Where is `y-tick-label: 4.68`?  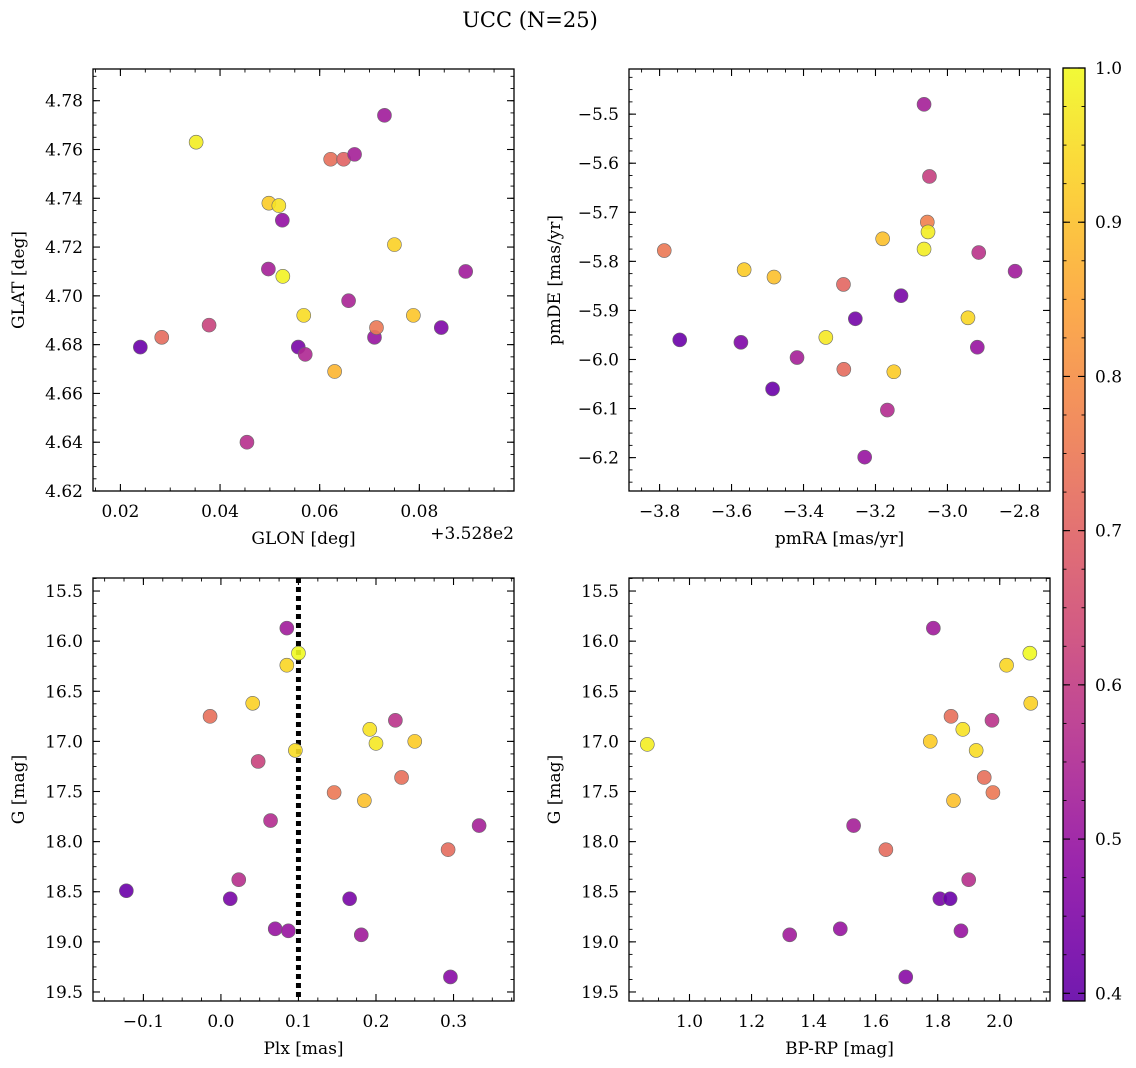 y-tick-label: 4.68 is located at coordinates (64, 346).